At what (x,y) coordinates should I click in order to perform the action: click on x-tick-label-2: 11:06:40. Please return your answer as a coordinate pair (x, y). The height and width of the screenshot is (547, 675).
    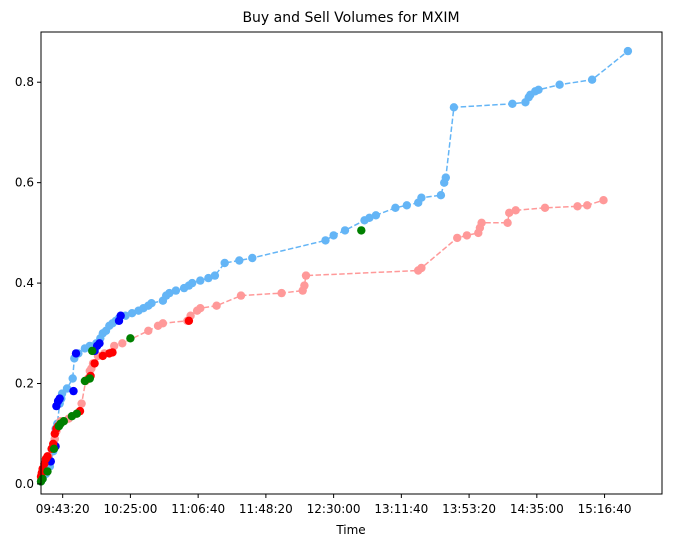
    Looking at the image, I should click on (198, 509).